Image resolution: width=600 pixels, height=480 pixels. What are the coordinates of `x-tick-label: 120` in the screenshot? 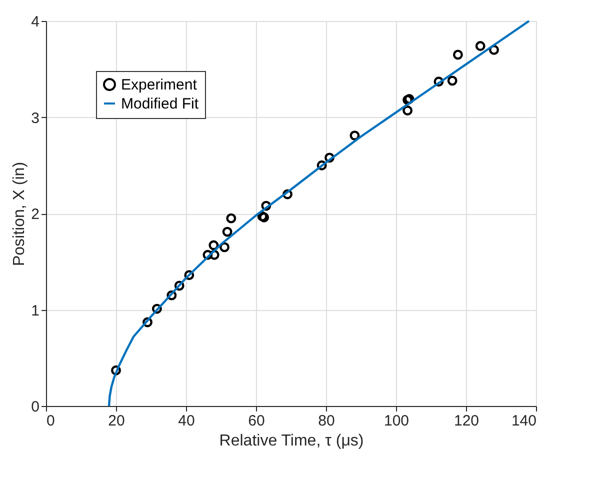 It's located at (467, 421).